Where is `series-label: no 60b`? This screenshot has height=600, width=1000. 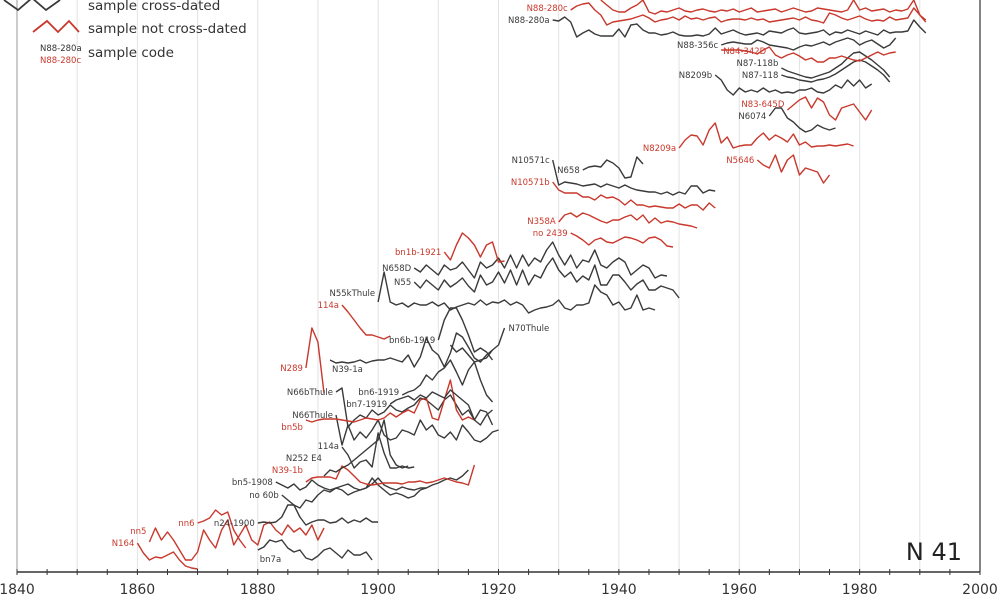
series-label: no 60b is located at coordinates (264, 496).